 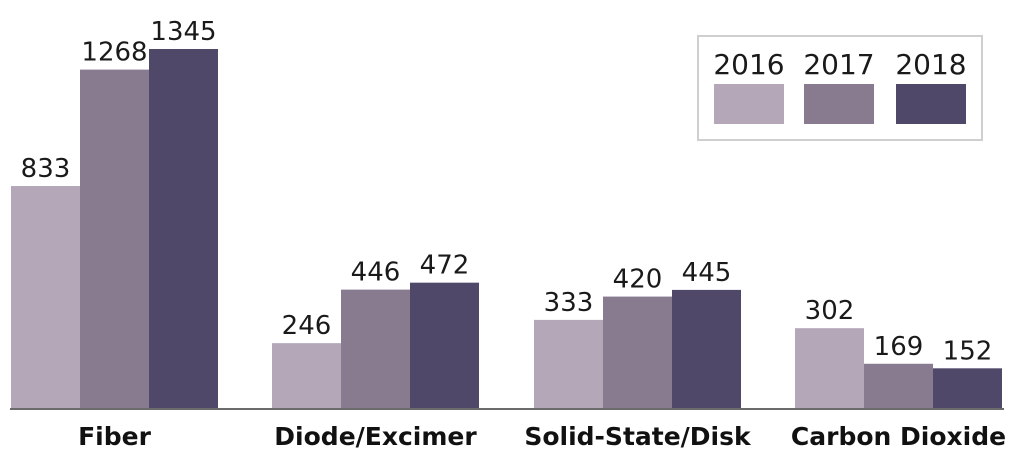 I want to click on data-label-solid-state-disk-2018: 445, so click(x=707, y=273).